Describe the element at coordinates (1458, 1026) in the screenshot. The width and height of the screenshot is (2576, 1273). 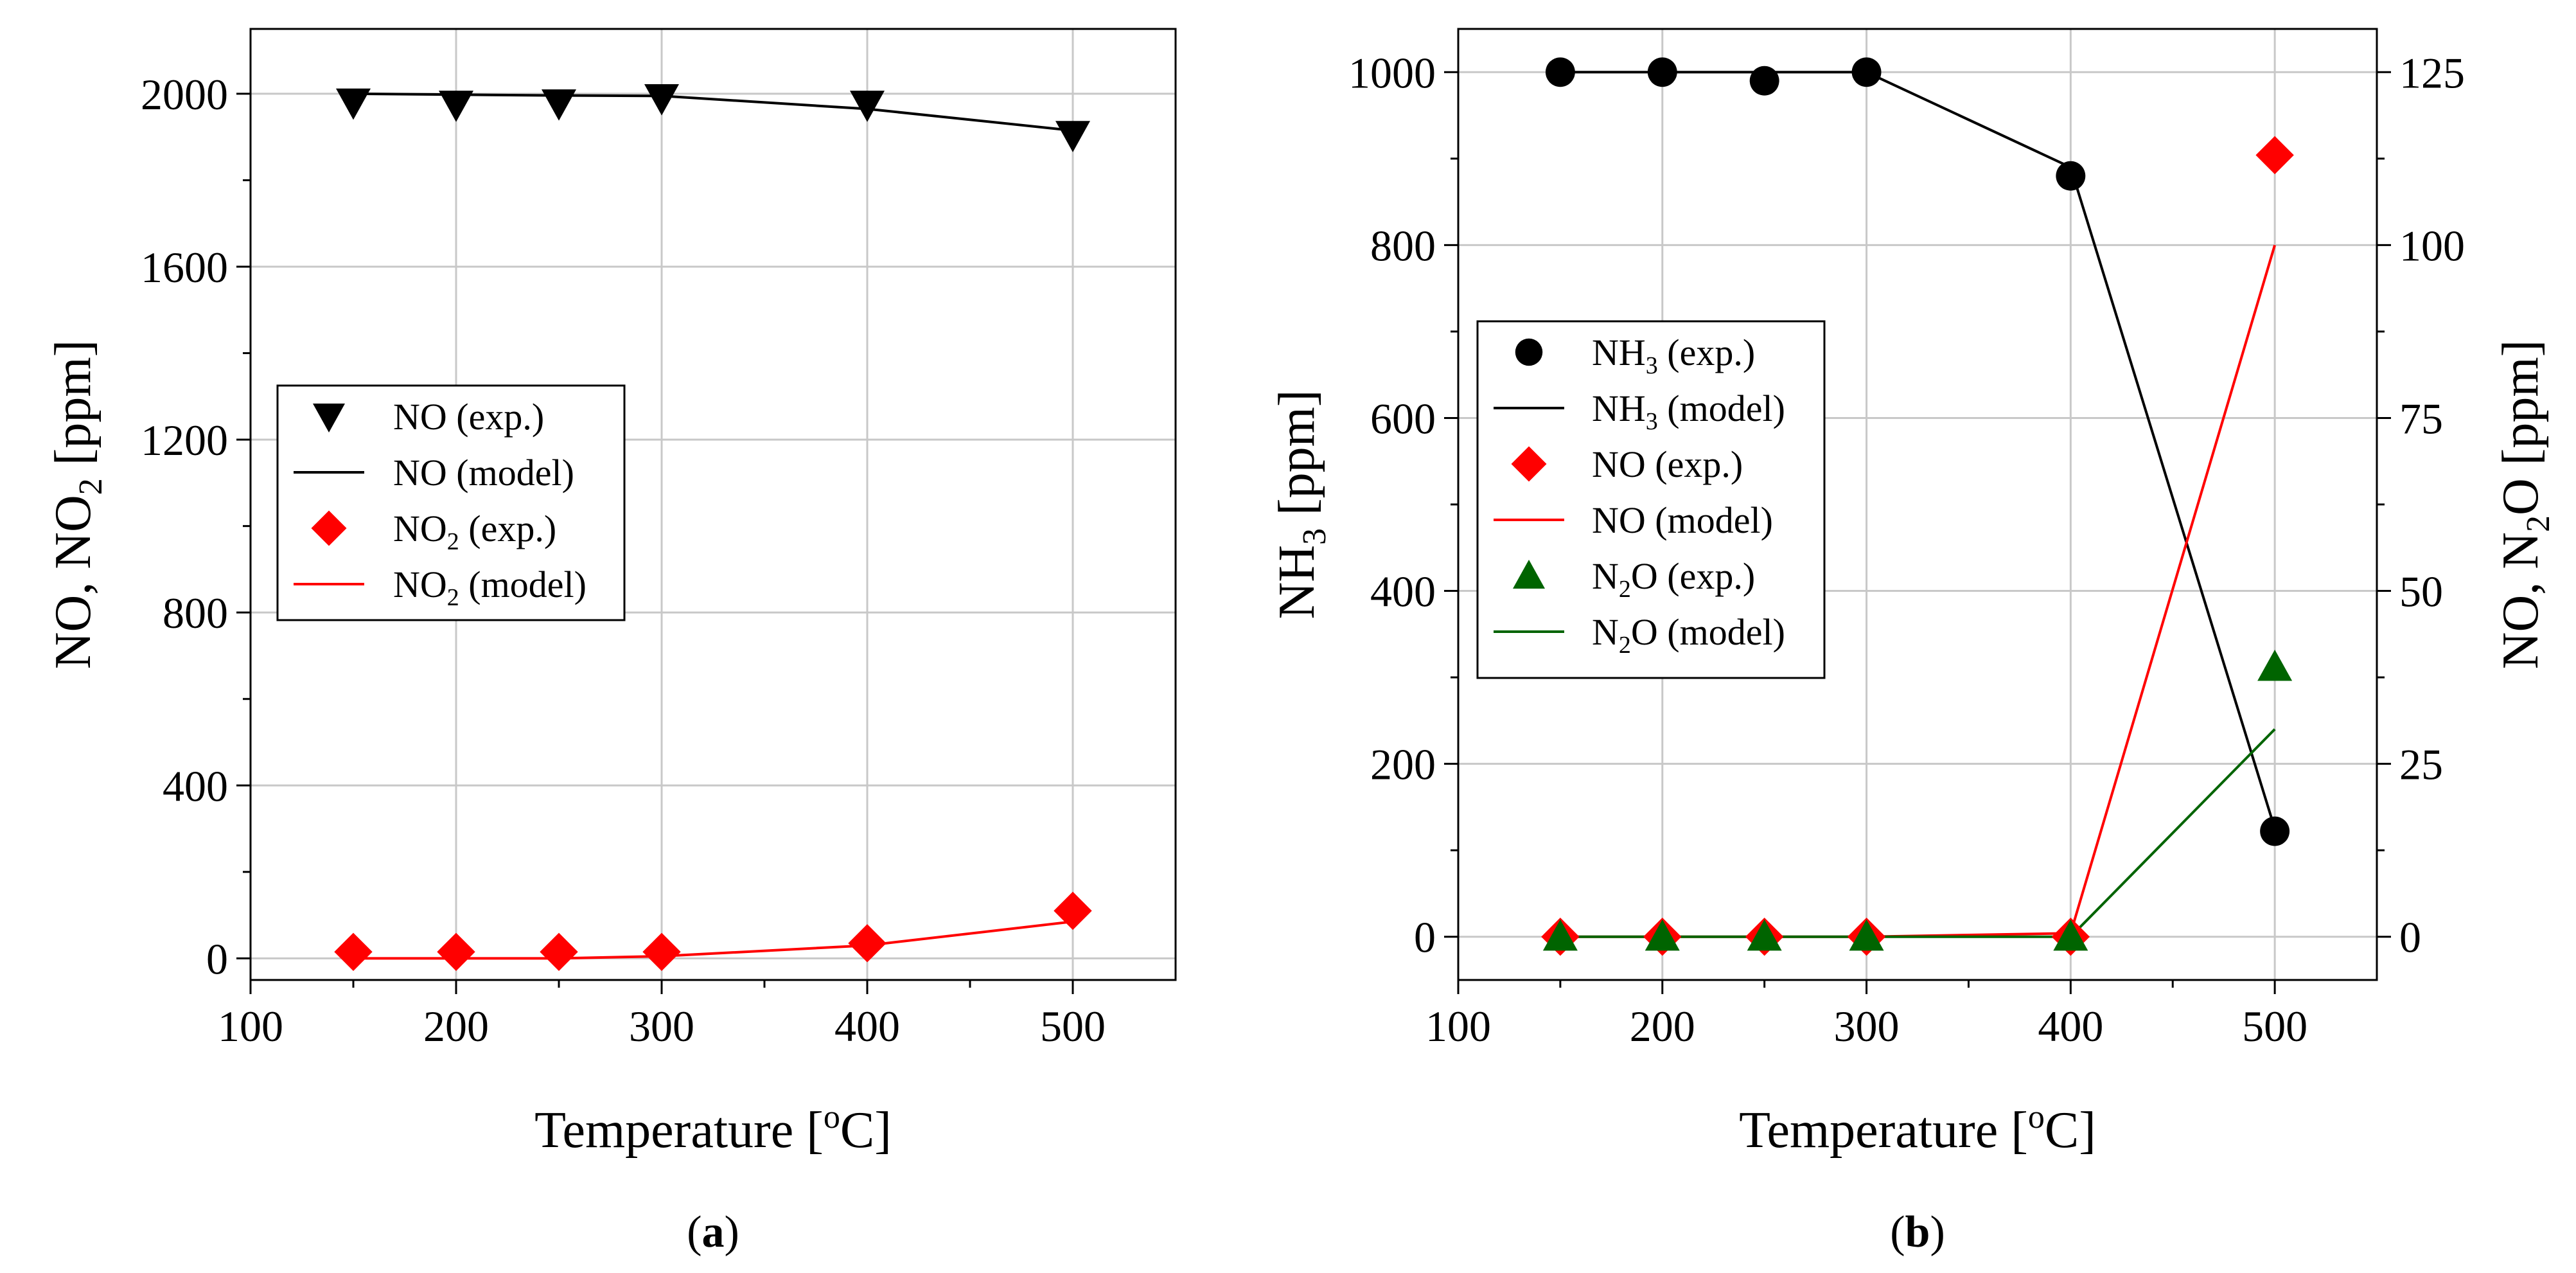
I see `panel-b-x-tick-label: 100` at that location.